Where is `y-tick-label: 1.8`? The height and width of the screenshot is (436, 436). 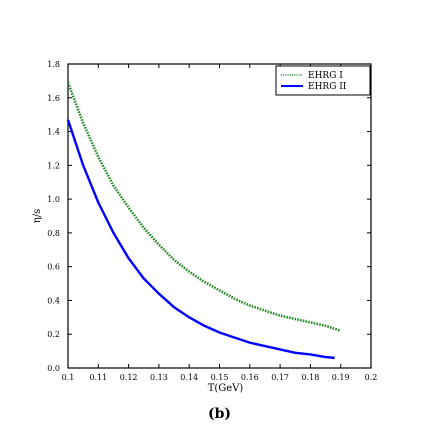
y-tick-label: 1.8 is located at coordinates (53, 64).